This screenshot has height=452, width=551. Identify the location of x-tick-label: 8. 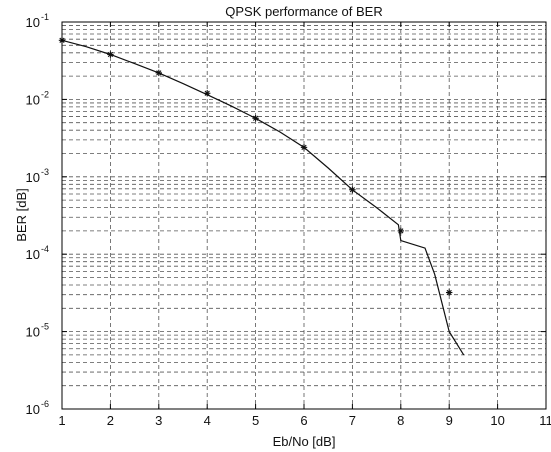
(400, 420).